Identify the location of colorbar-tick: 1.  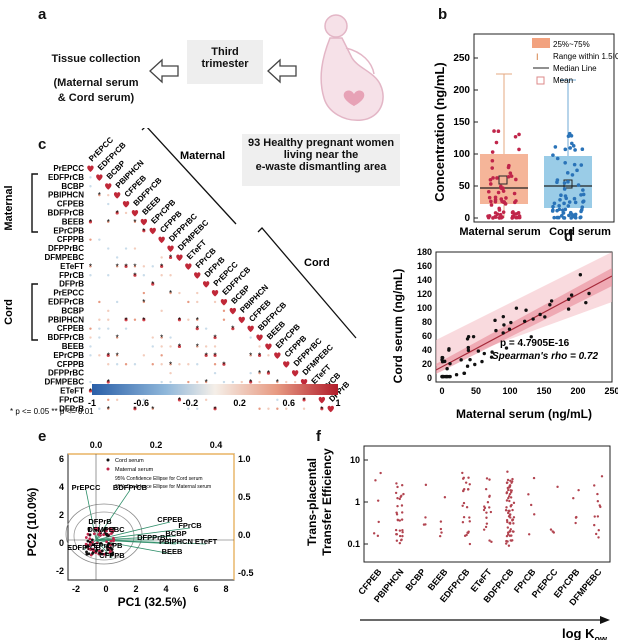
(337, 403).